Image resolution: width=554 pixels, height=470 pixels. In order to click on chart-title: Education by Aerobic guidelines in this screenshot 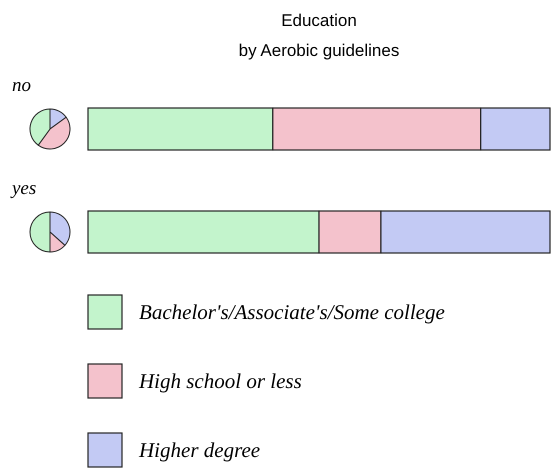, I will do `click(319, 35)`.